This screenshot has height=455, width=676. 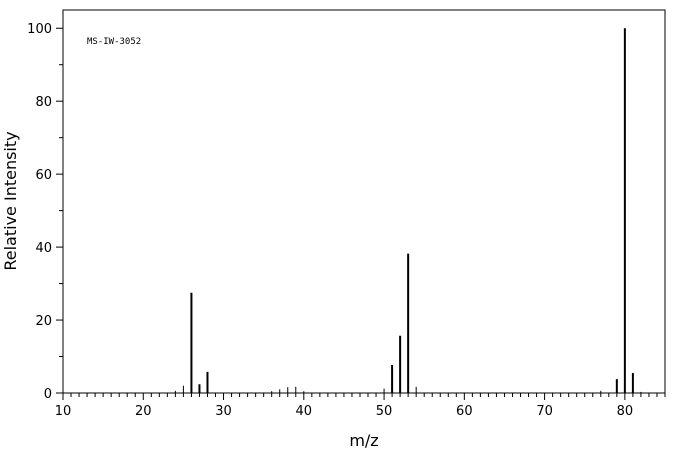 What do you see at coordinates (43, 102) in the screenshot?
I see `y-tick-label: 80` at bounding box center [43, 102].